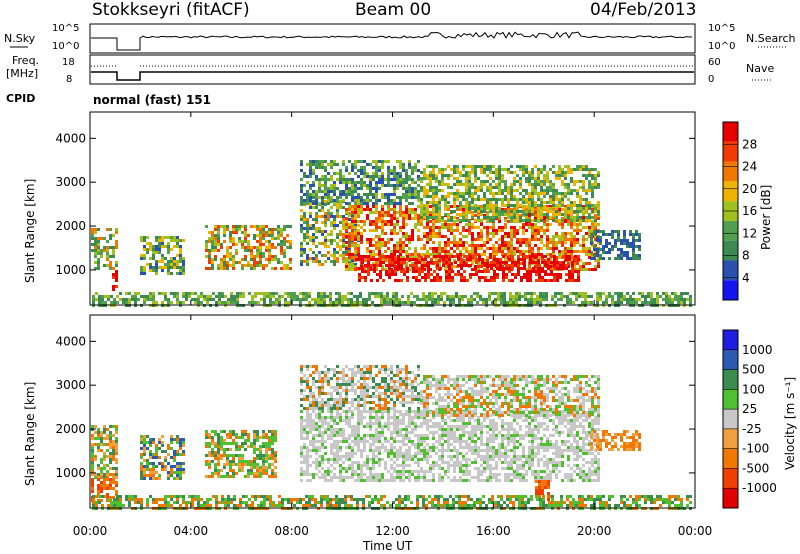 Image resolution: width=800 pixels, height=554 pixels. I want to click on date-title: 04/Feb/2013, so click(643, 10).